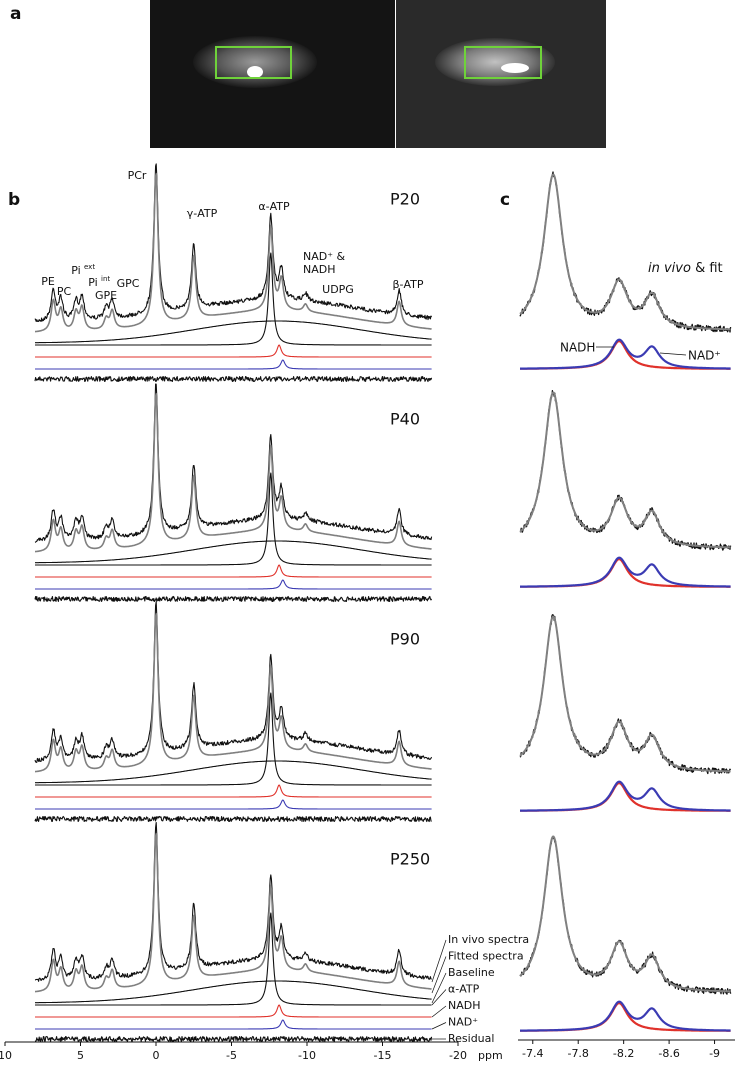  Describe the element at coordinates (137, 175) in the screenshot. I see `peak-label: PCr` at that location.